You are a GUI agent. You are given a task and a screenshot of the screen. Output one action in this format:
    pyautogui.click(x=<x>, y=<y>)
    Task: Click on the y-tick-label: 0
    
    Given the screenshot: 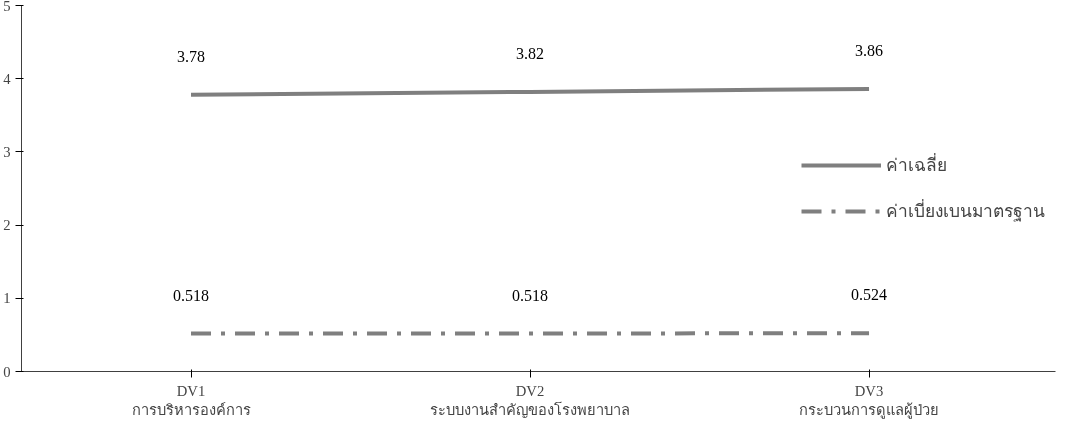 What is the action you would take?
    pyautogui.click(x=7, y=371)
    